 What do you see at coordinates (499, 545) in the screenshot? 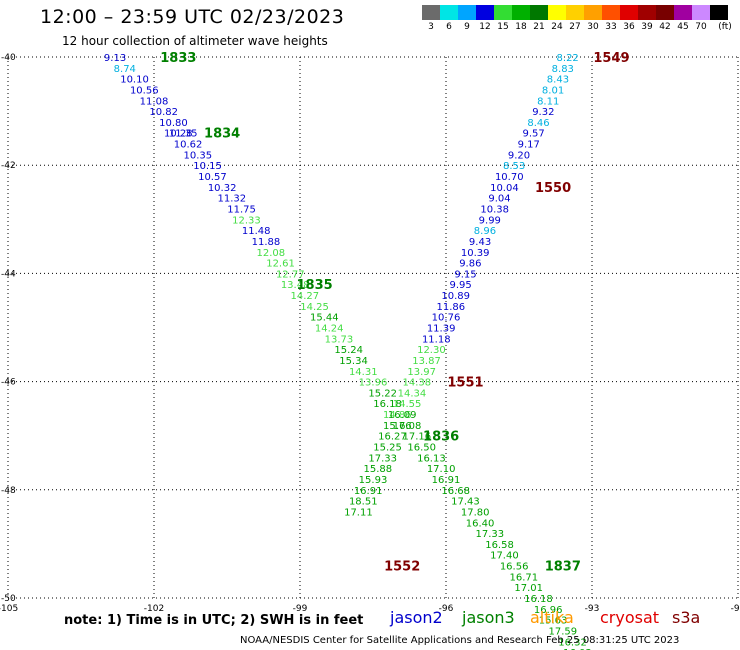
I see `wave-height-value: 16.58` at bounding box center [499, 545].